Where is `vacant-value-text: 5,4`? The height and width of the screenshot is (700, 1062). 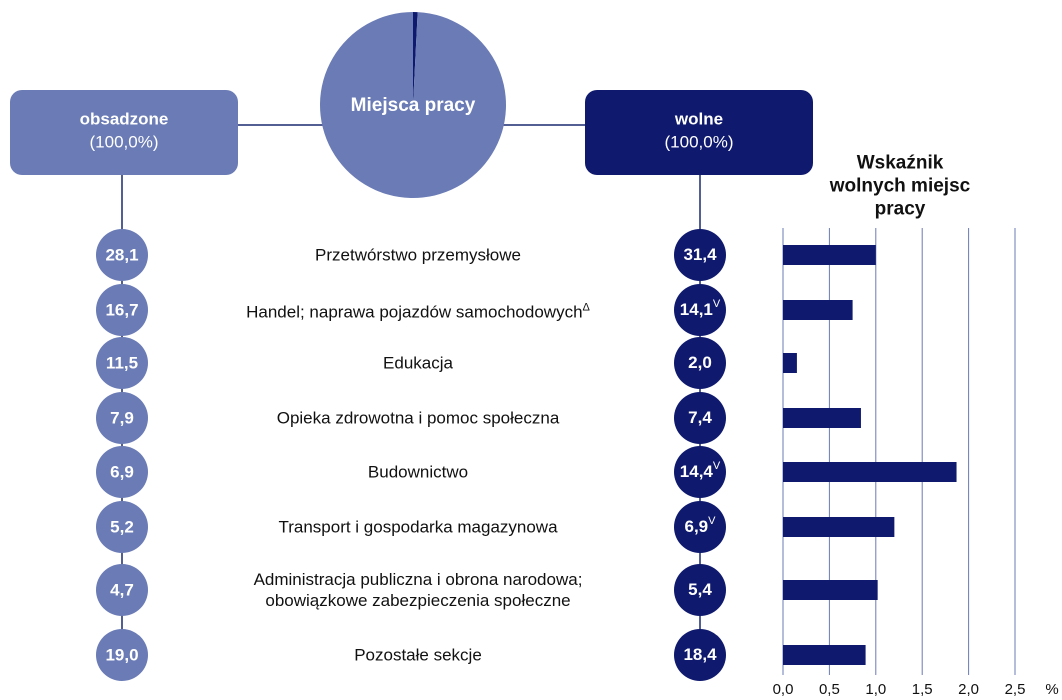
vacant-value-text: 5,4 is located at coordinates (700, 589).